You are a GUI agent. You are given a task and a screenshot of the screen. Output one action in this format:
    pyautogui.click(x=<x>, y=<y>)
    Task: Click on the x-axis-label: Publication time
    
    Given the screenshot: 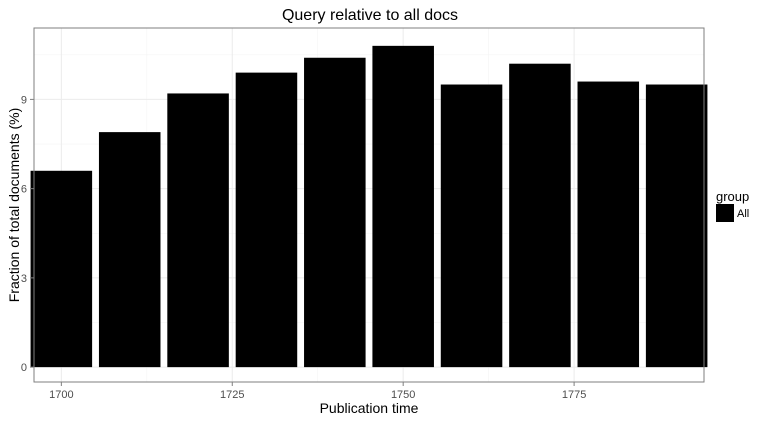 What is the action you would take?
    pyautogui.click(x=369, y=408)
    